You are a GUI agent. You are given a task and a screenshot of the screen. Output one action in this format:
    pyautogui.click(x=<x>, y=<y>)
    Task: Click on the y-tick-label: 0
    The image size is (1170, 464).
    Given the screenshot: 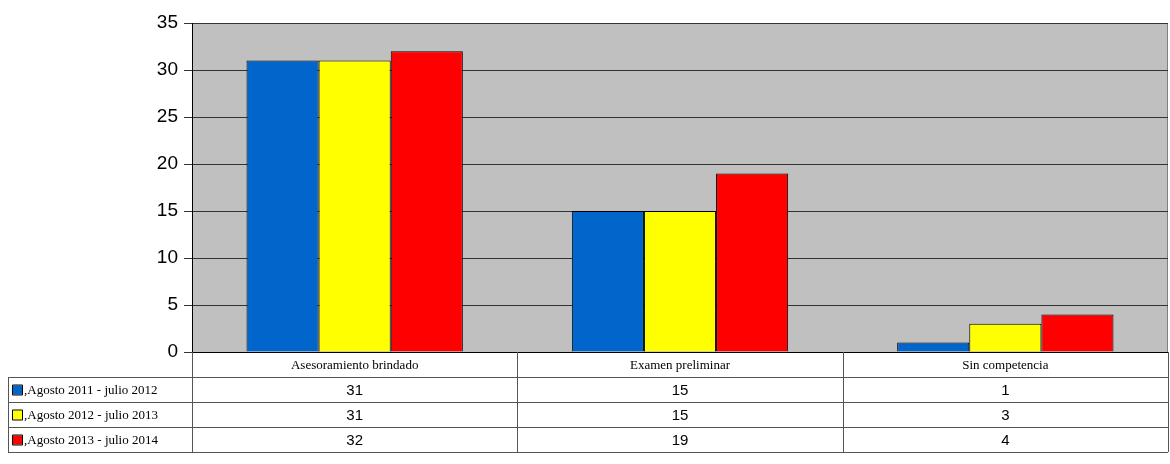 What is the action you would take?
    pyautogui.click(x=172, y=351)
    